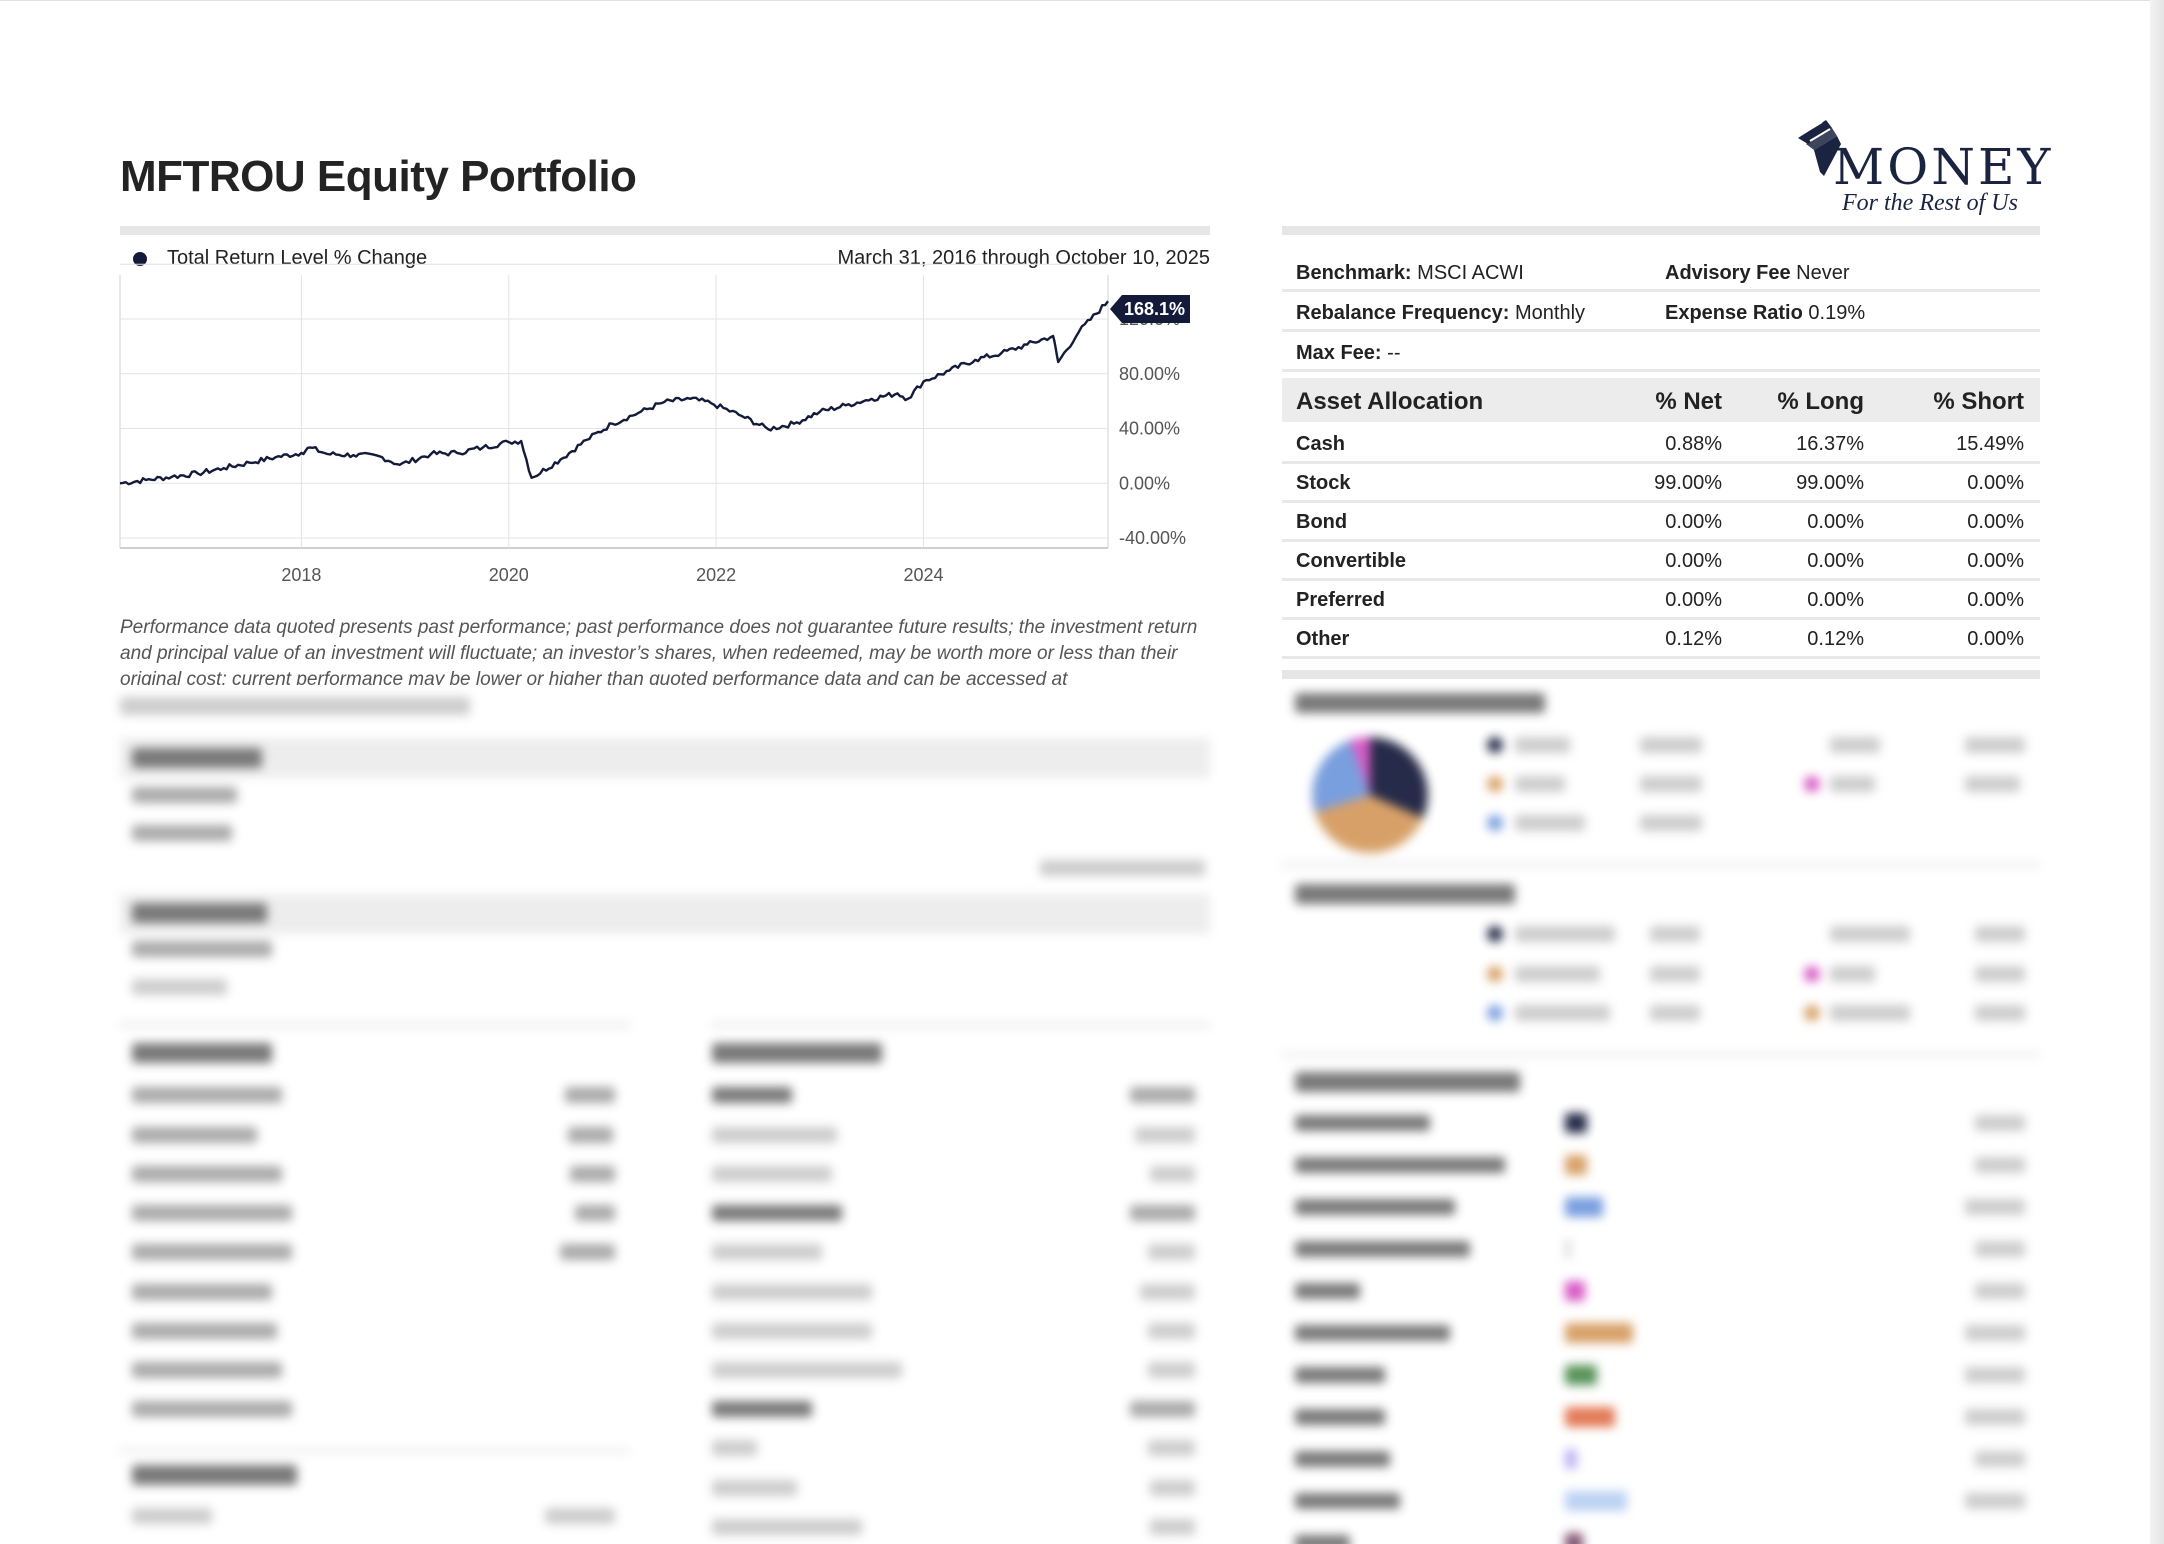 The height and width of the screenshot is (1544, 2164). What do you see at coordinates (1837, 313) in the screenshot?
I see `expense-ratio-value: 0.19%` at bounding box center [1837, 313].